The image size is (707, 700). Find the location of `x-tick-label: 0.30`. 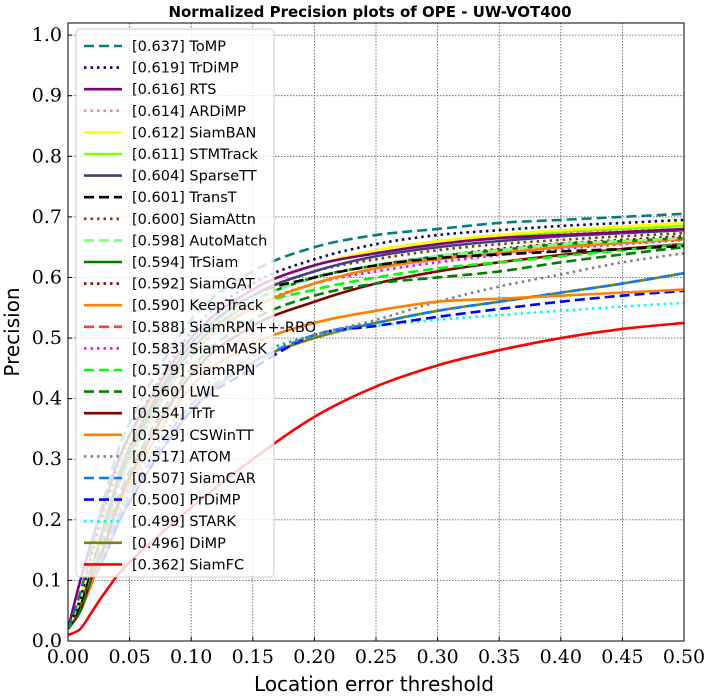

x-tick-label: 0.30 is located at coordinates (437, 657).